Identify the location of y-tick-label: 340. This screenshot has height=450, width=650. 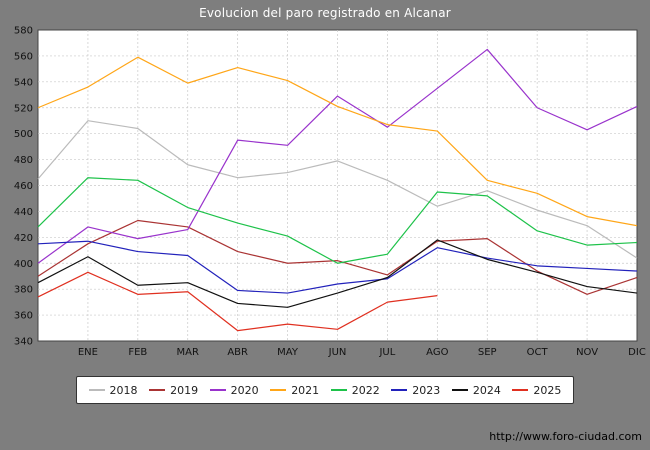
(23, 342).